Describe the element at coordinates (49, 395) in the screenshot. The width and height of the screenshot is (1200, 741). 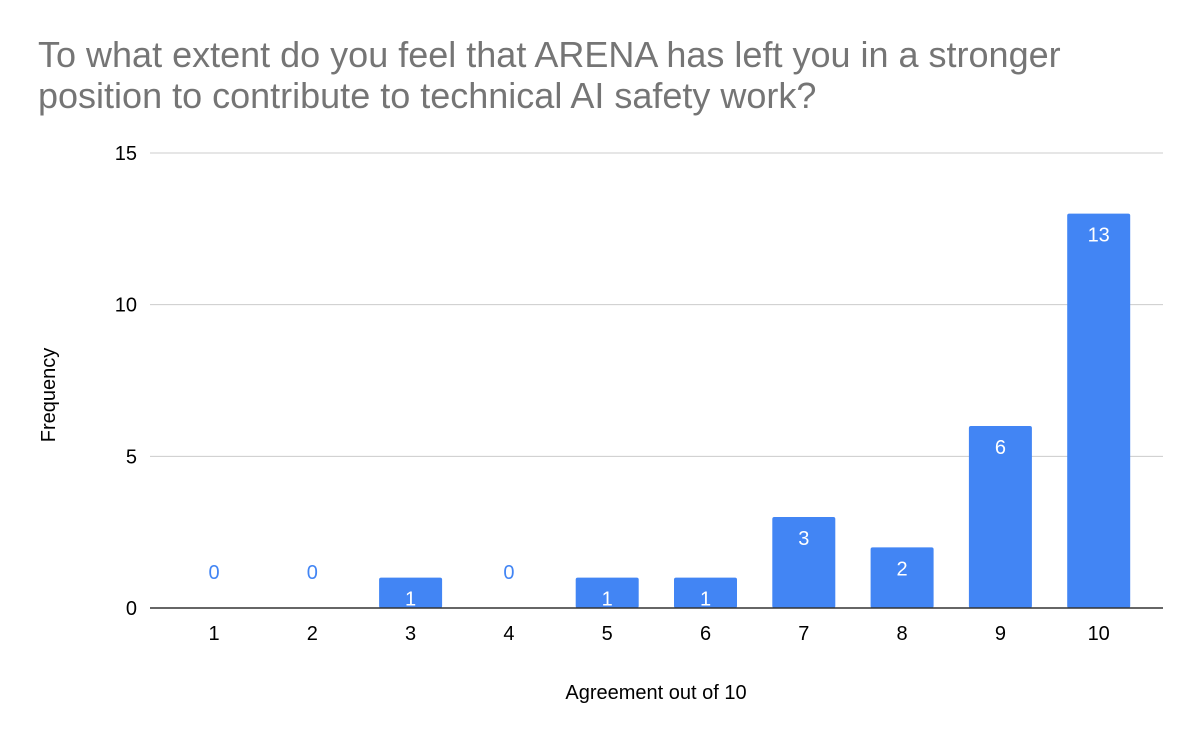
I see `y-axis-title: Frequency` at that location.